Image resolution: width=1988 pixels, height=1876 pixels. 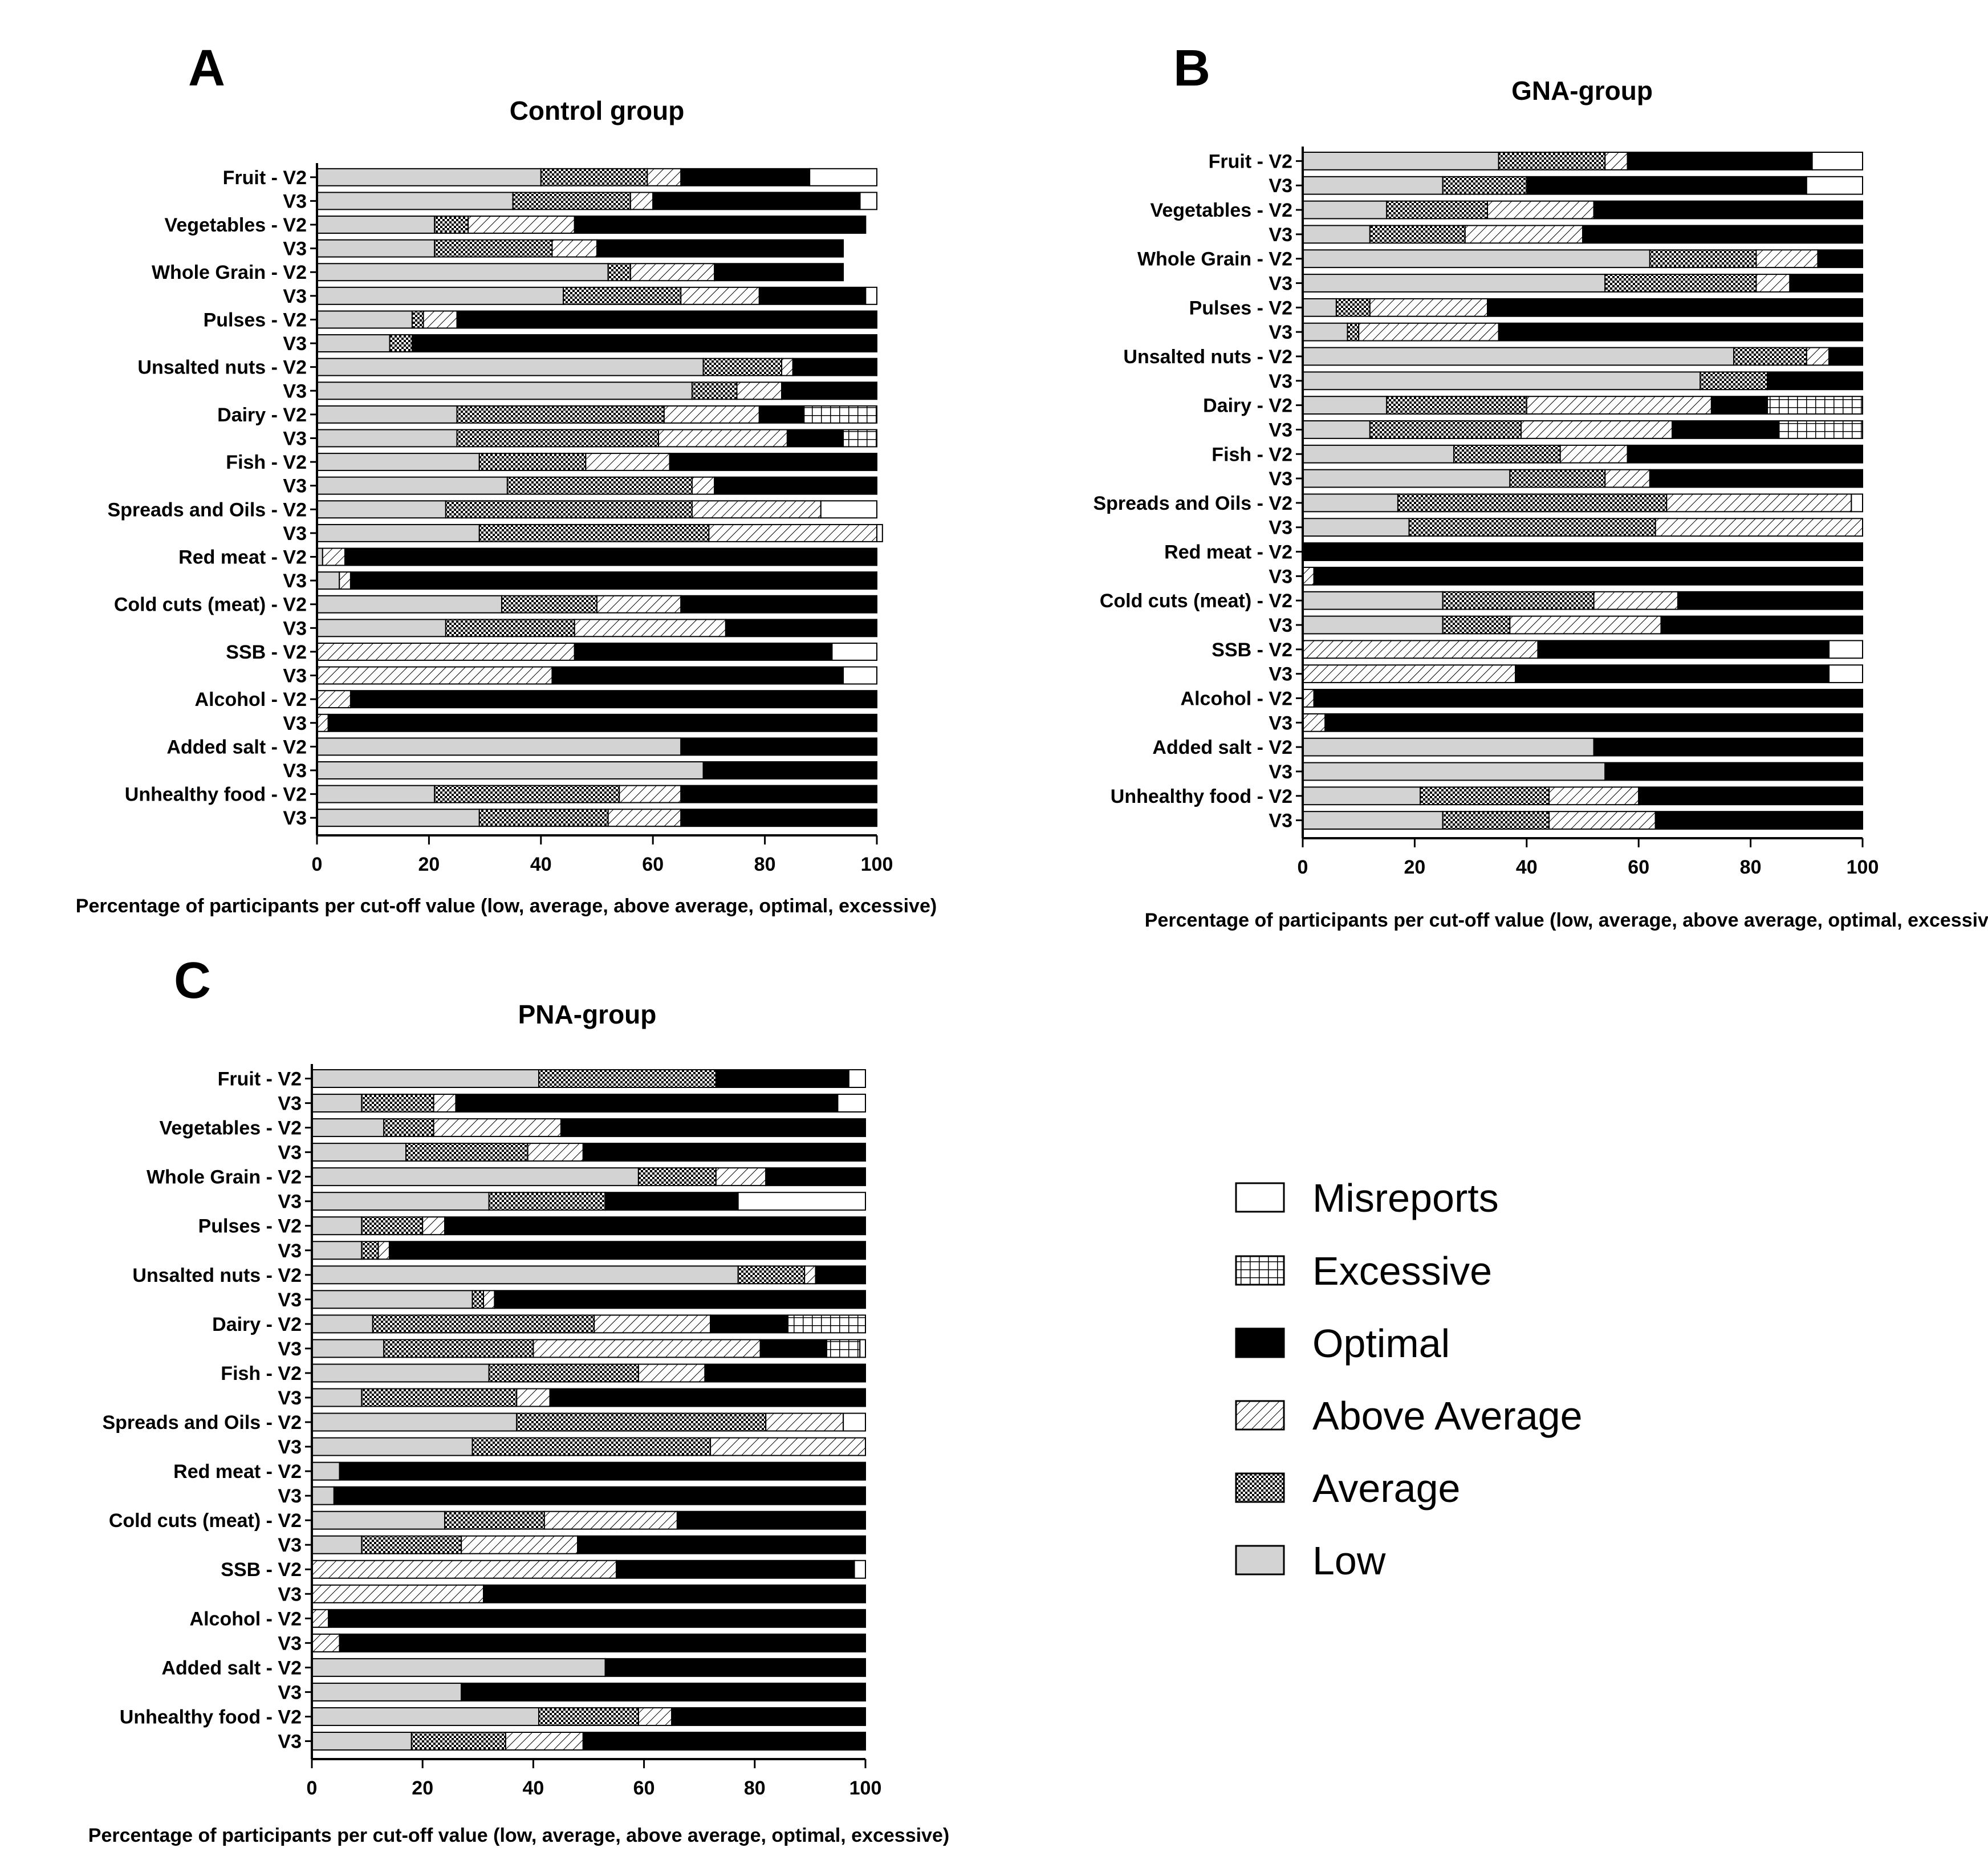 What do you see at coordinates (569, 510) in the screenshot?
I see `bar-segment-a-14-average` at bounding box center [569, 510].